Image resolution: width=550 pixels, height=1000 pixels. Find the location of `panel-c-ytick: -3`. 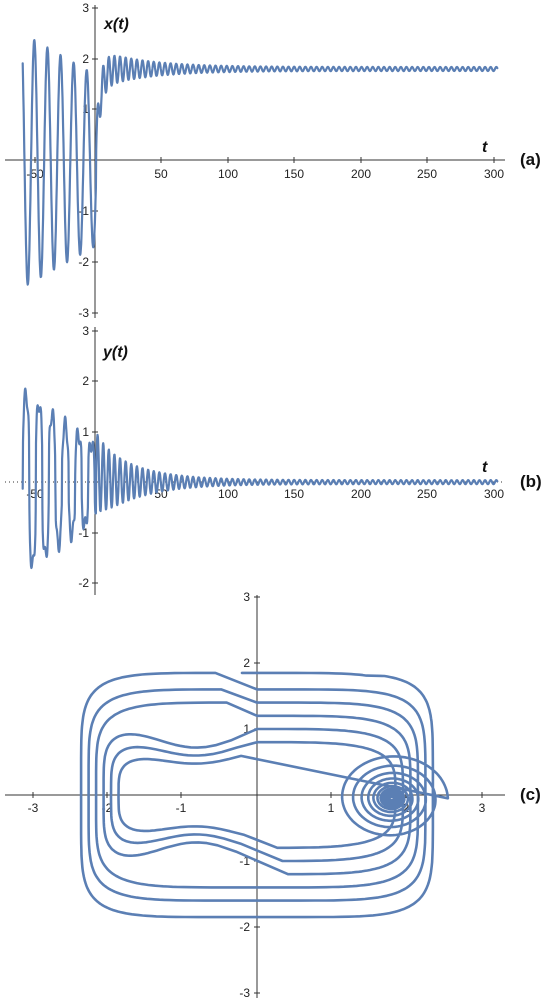

panel-c-ytick: -3 is located at coordinates (244, 993).